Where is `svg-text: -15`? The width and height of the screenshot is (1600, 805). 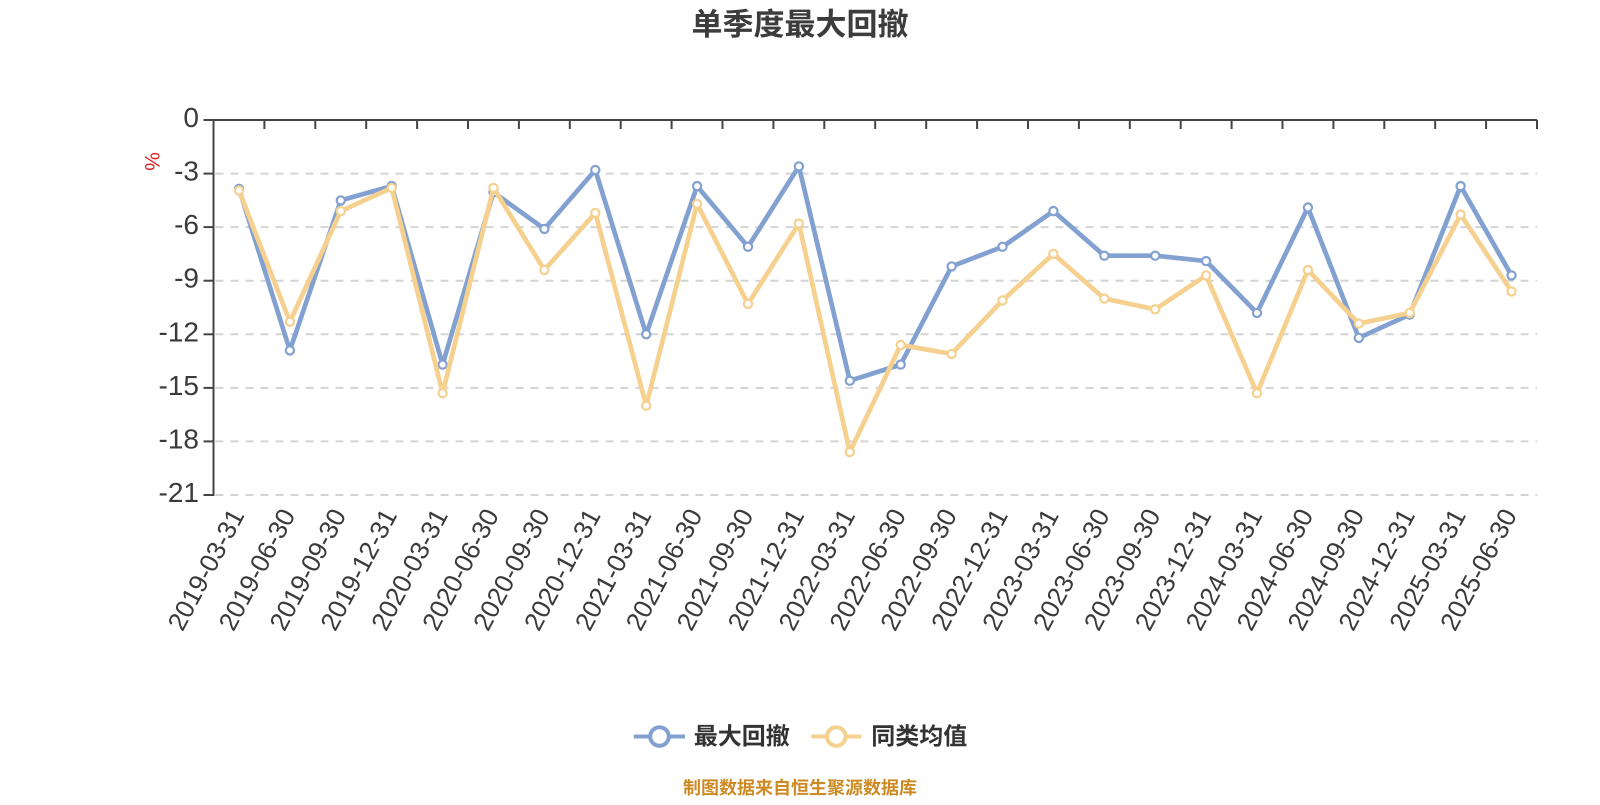 svg-text: -15 is located at coordinates (179, 385).